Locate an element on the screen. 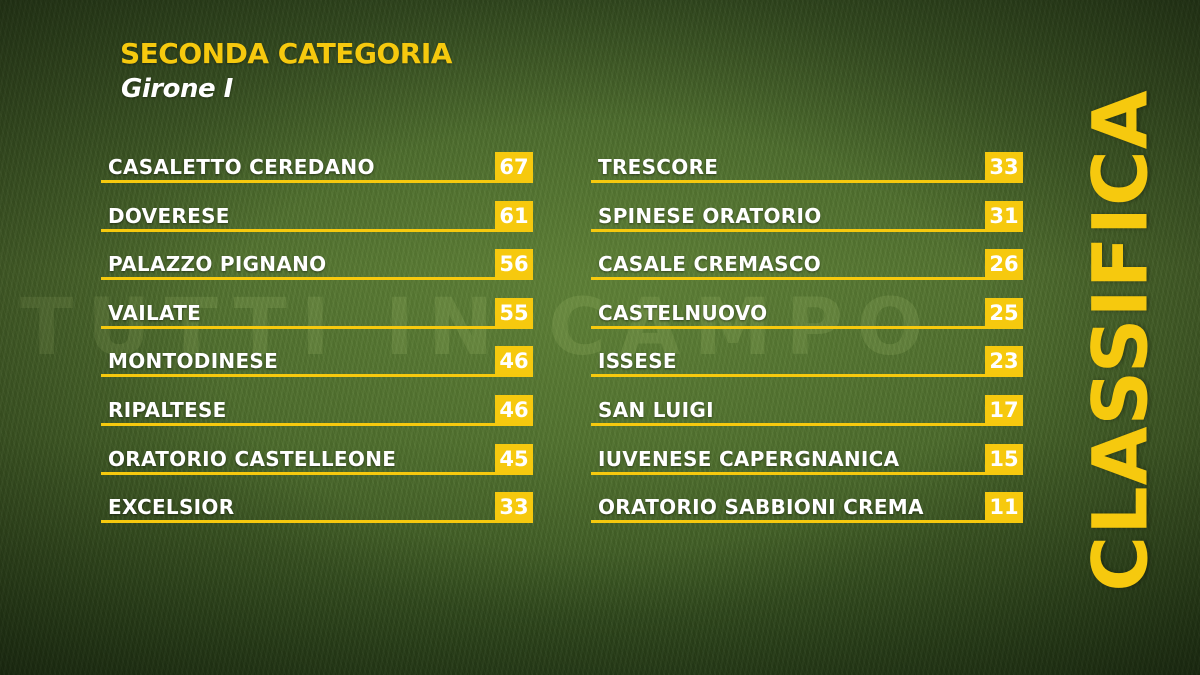  competition-title: SECONDA CATEGORIA is located at coordinates (286, 53).